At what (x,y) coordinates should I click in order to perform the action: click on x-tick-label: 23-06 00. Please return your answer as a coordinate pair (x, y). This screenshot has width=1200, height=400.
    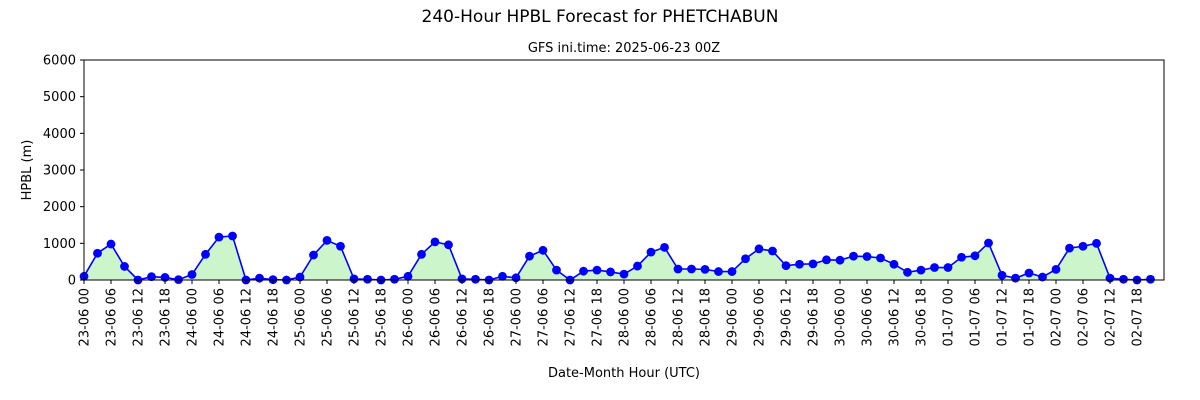
    Looking at the image, I should click on (85, 317).